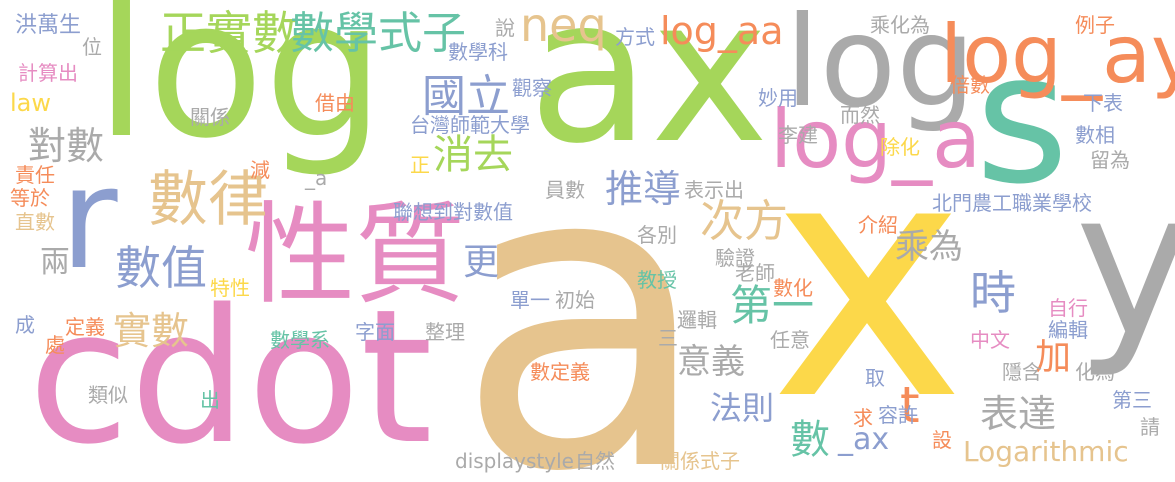 Image resolution: width=1175 pixels, height=482 pixels. Describe the element at coordinates (993, 293) in the screenshot. I see `word-22: 時` at that location.